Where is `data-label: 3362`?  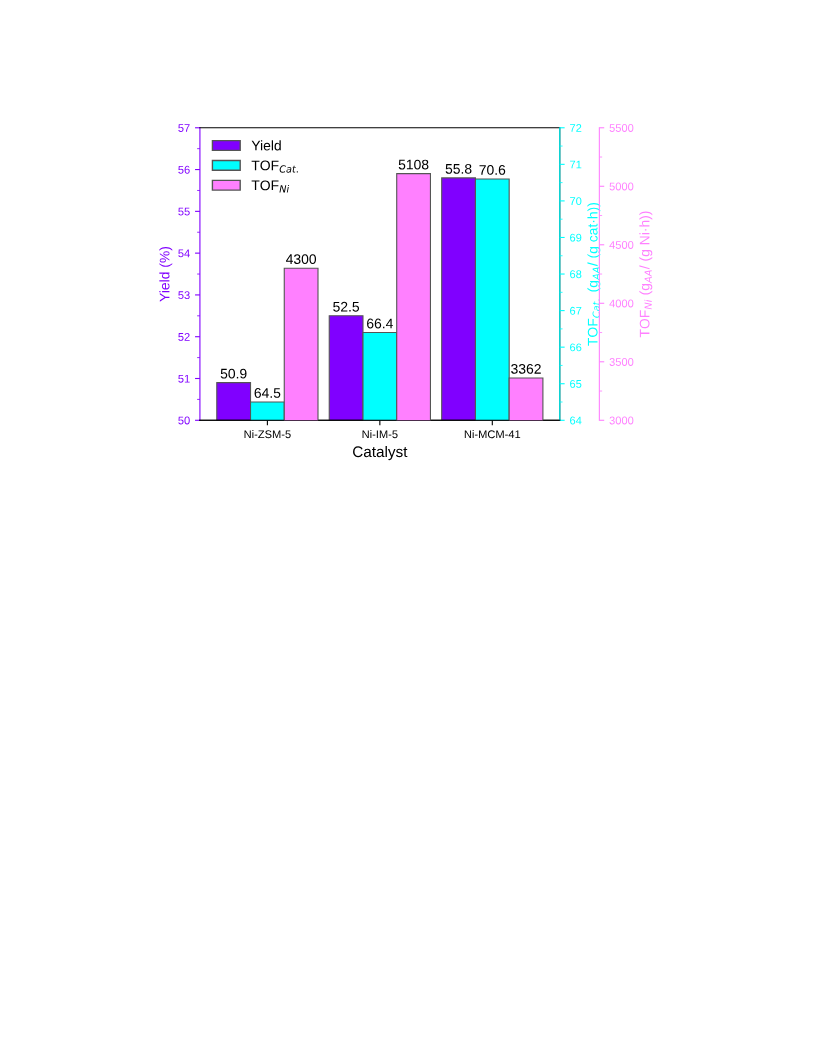
data-label: 3362 is located at coordinates (526, 368).